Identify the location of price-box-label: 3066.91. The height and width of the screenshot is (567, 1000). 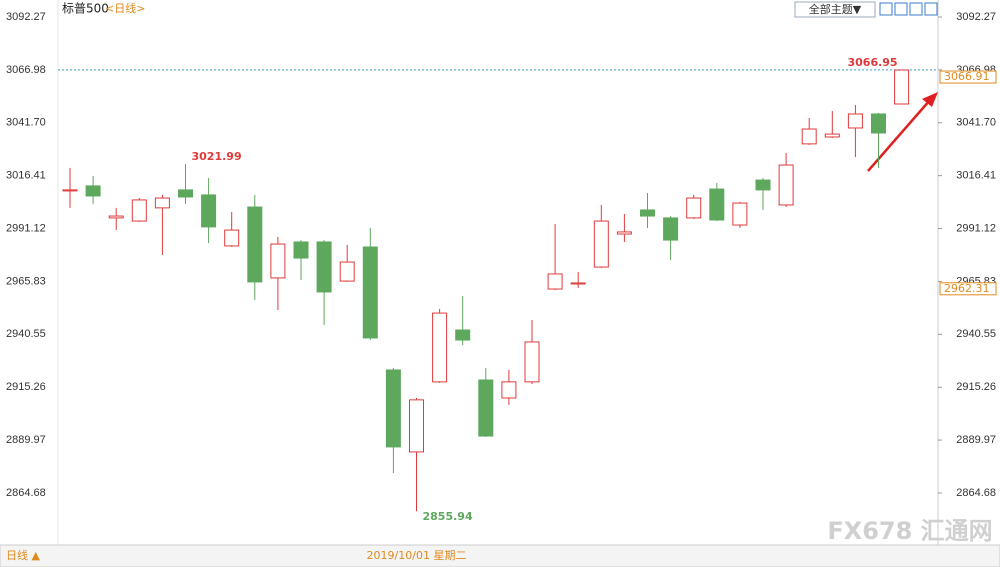
(967, 76).